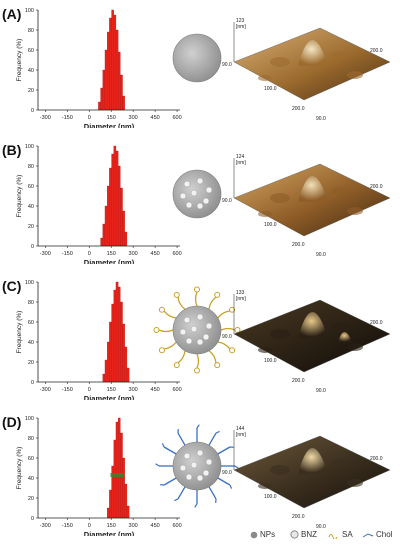 Image resolution: width=400 pixels, height=550 pixels. Describe the element at coordinates (384, 534) in the screenshot. I see `legend-label: Chol` at that location.